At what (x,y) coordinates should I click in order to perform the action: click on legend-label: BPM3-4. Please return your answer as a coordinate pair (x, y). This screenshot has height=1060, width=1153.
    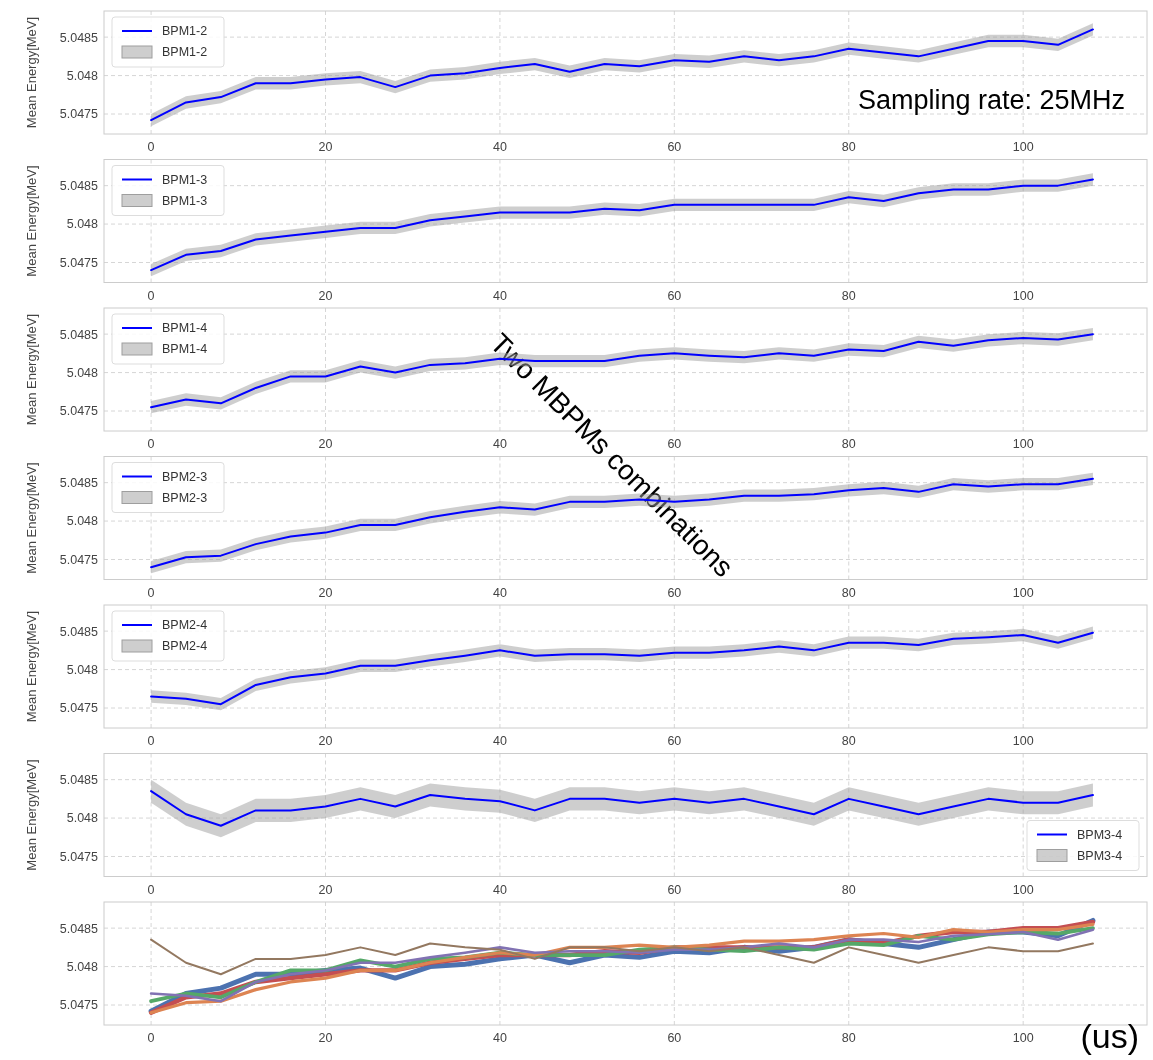
    Looking at the image, I should click on (1100, 834).